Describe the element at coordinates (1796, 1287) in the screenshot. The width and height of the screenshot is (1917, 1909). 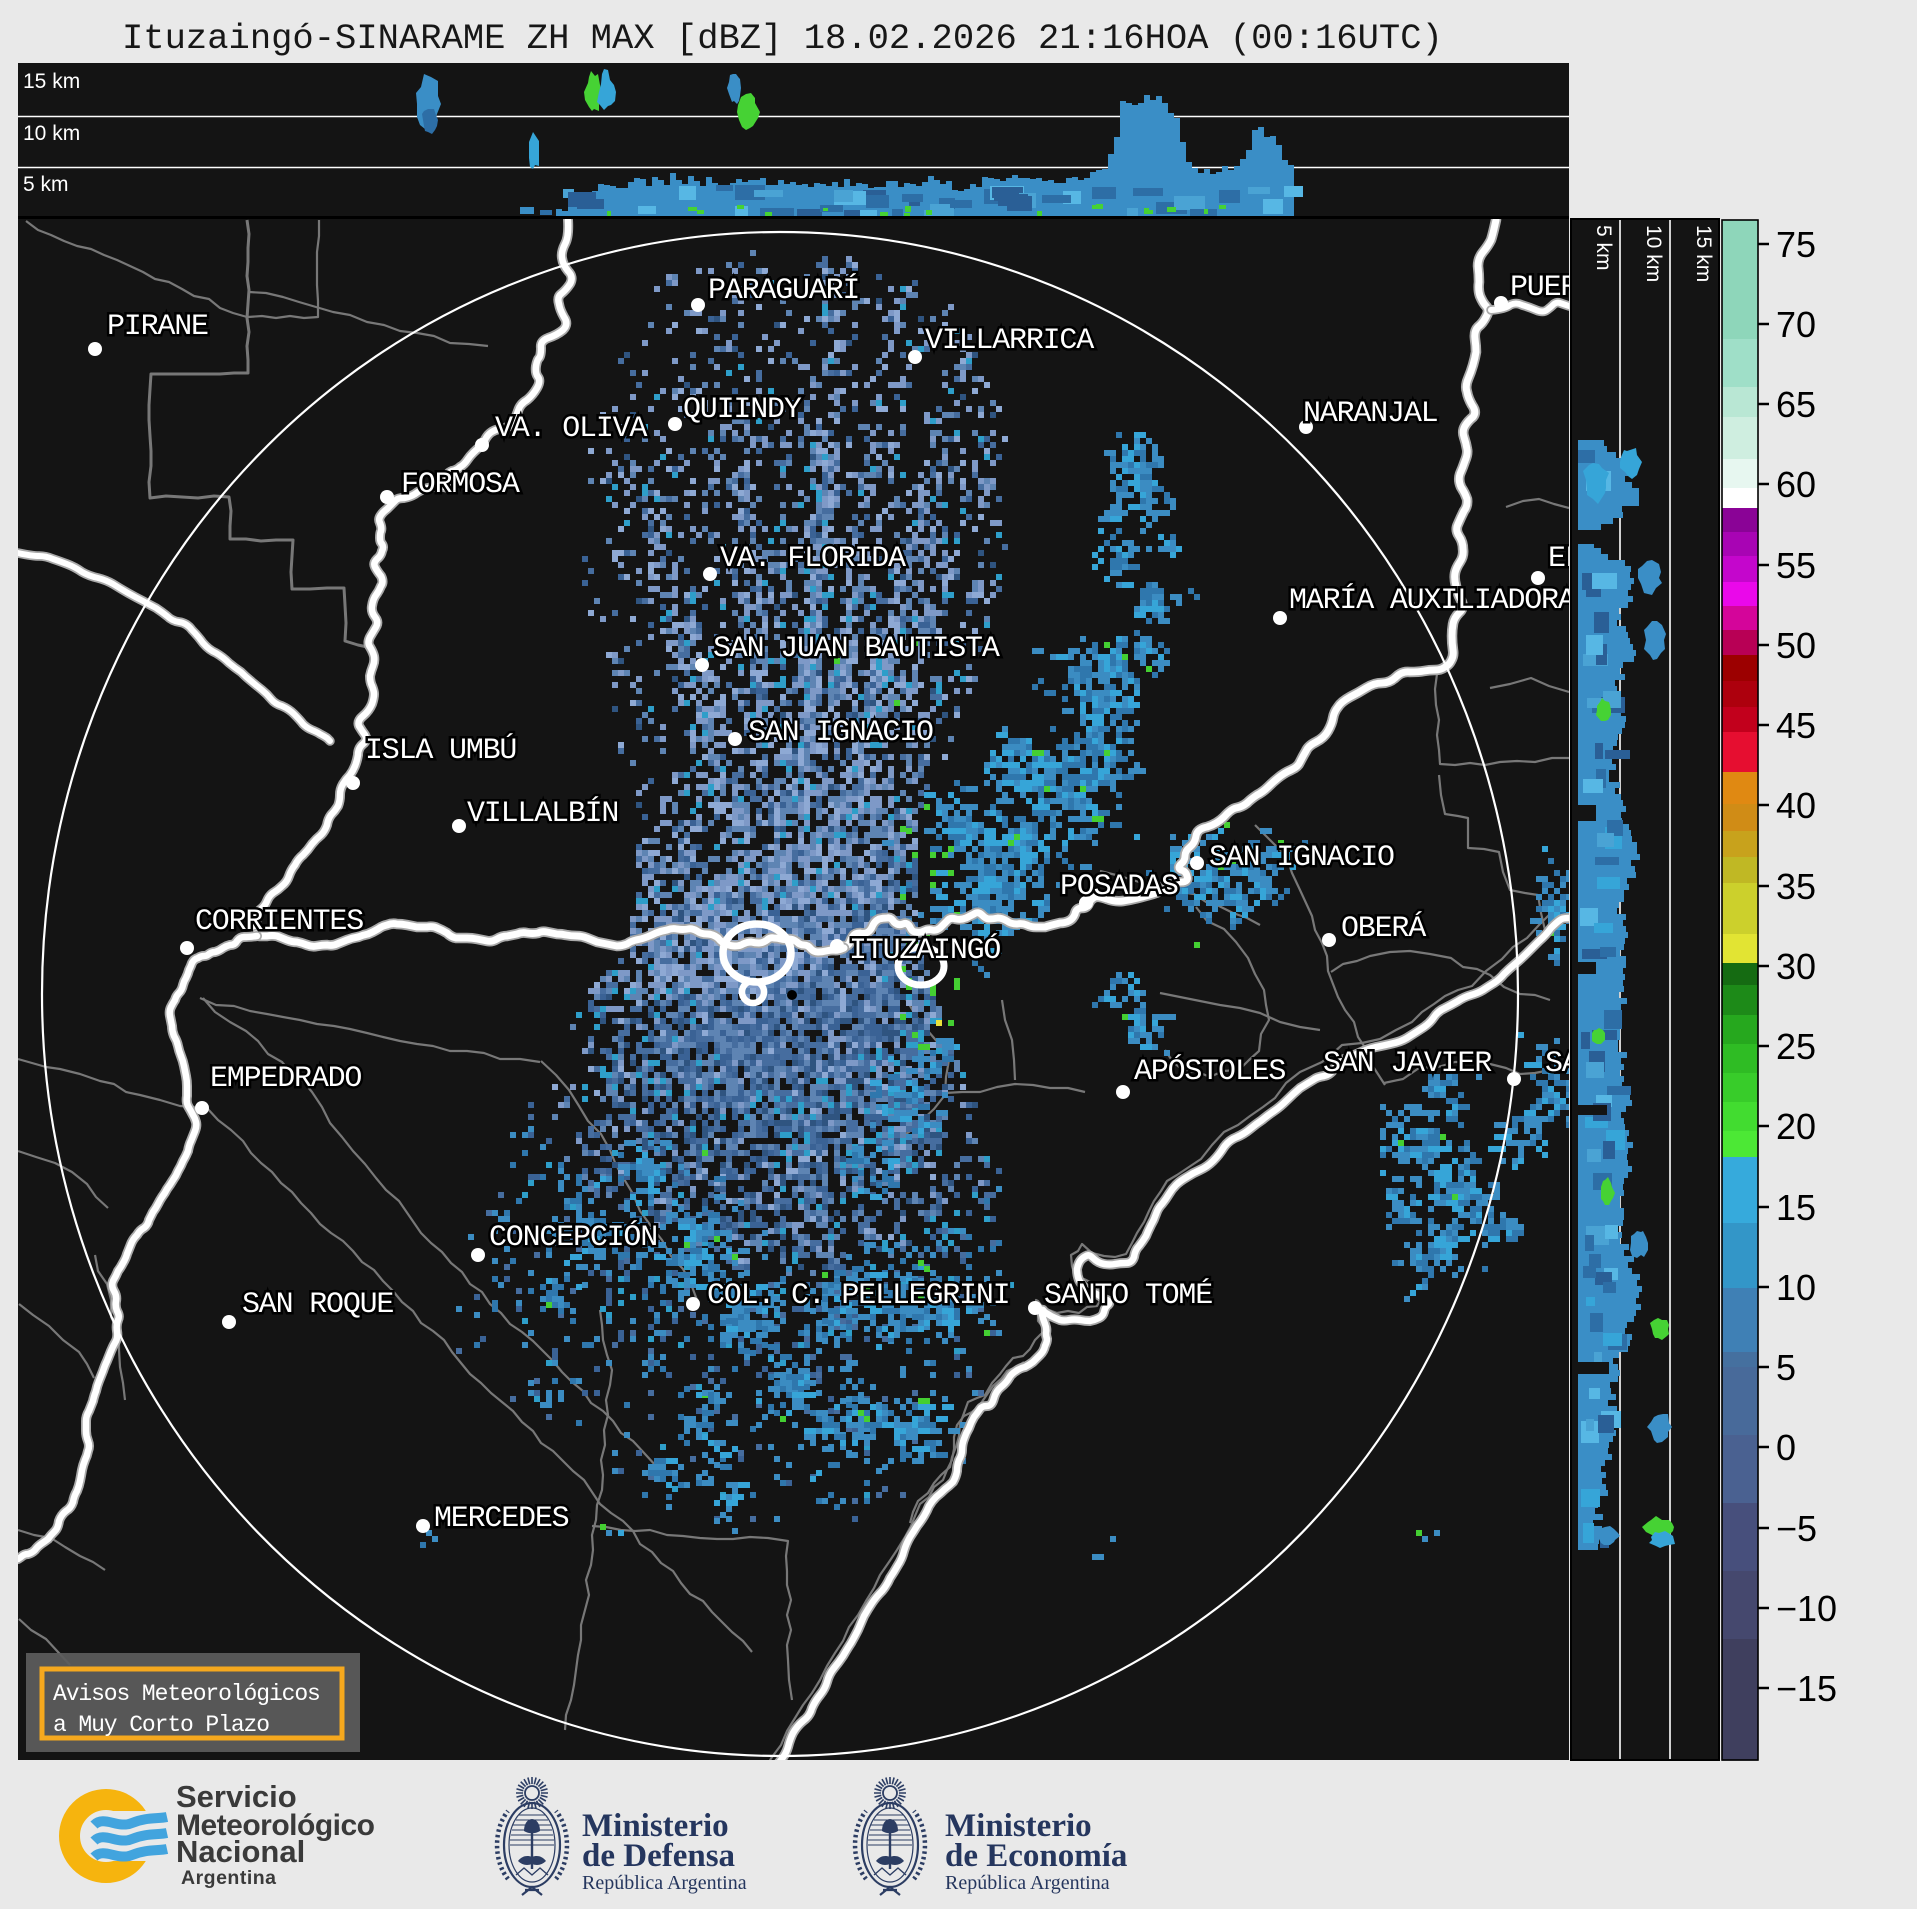
I see `svg-text: 10` at that location.